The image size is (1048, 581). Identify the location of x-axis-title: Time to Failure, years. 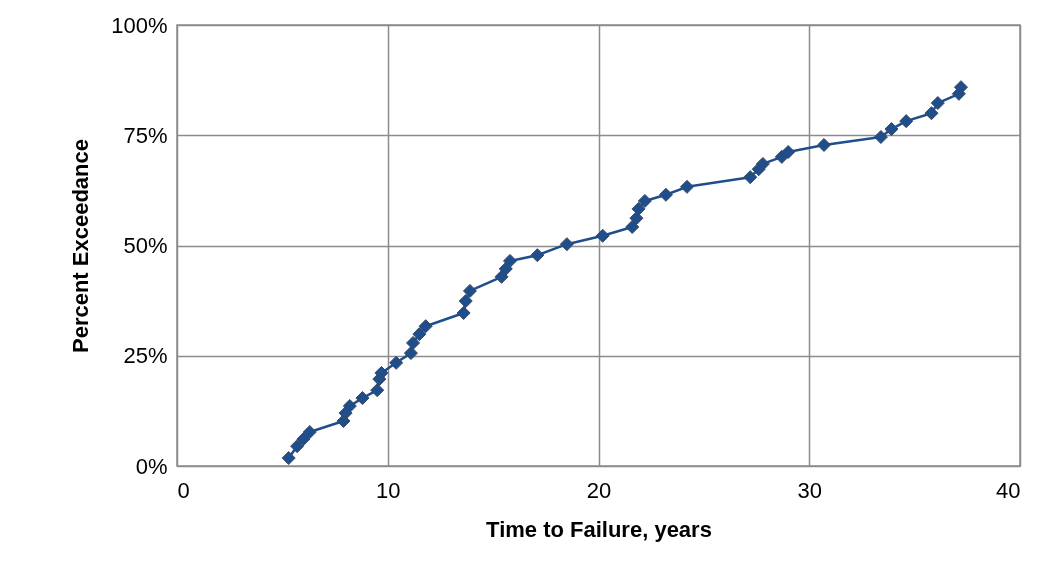
(599, 529).